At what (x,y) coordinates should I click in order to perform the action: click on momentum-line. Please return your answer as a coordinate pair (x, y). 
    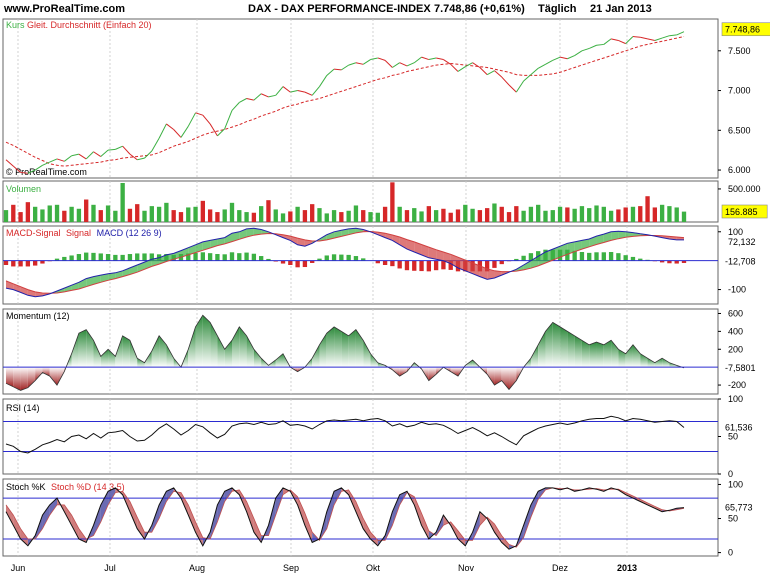
    Looking at the image, I should click on (345, 352).